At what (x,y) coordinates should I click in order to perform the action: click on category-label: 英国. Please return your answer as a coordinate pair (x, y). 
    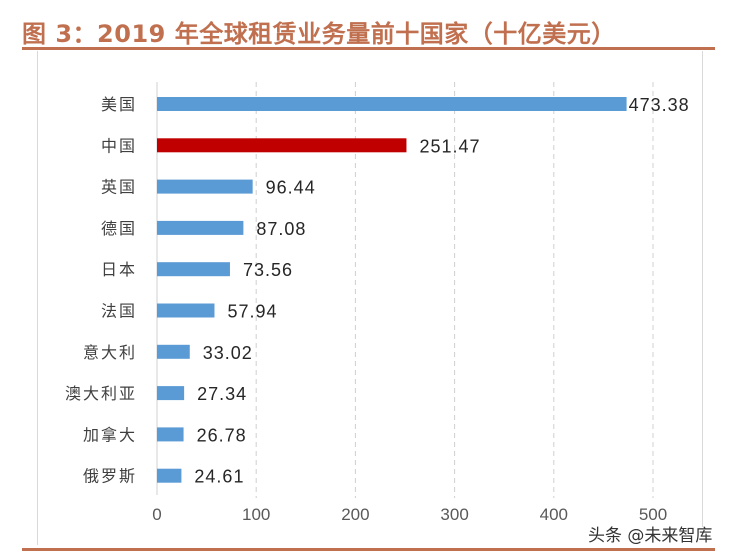
    Looking at the image, I should click on (119, 187).